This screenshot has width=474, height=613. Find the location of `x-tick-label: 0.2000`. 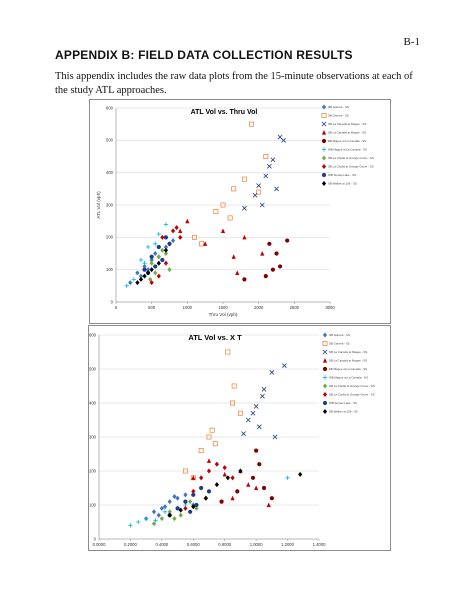

x-tick-label: 0.2000 is located at coordinates (130, 544).